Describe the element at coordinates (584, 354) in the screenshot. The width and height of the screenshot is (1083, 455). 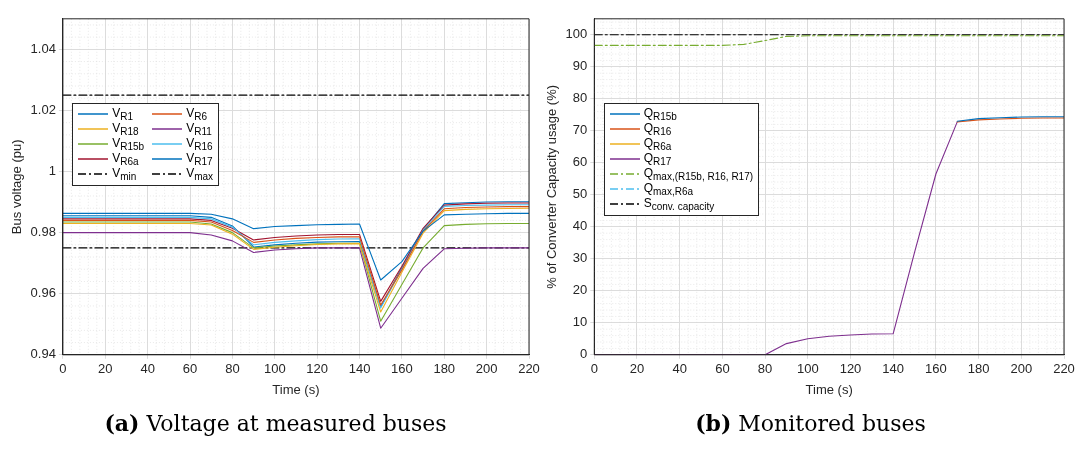
I see `y-tick-label: 0` at that location.